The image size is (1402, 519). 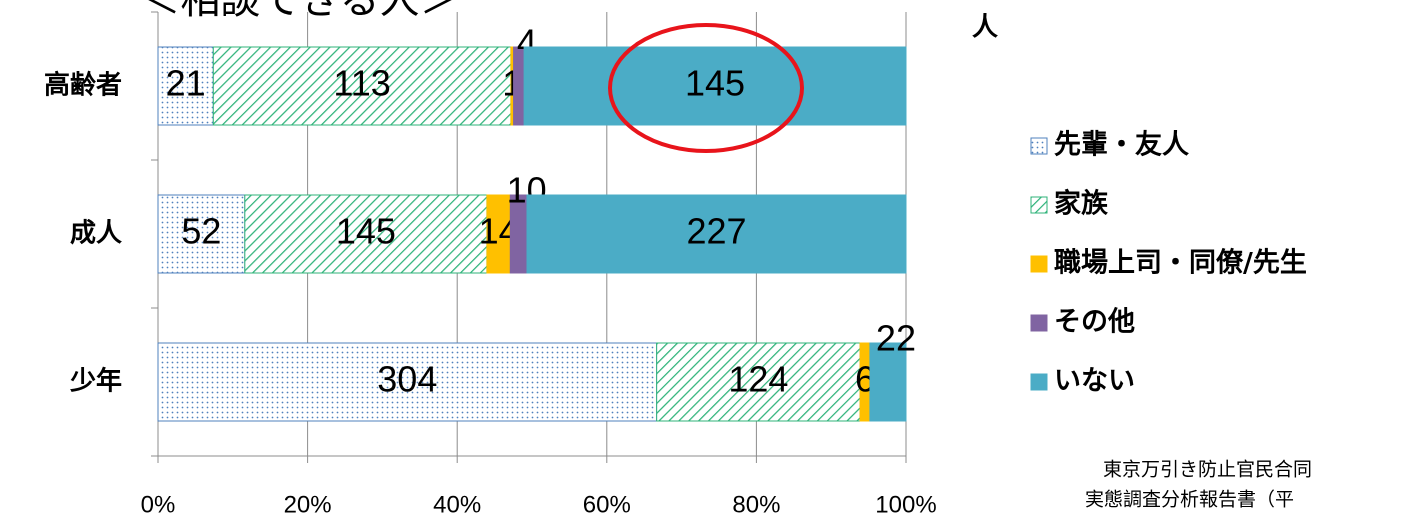 I want to click on highlight-ellipse, so click(x=706, y=88).